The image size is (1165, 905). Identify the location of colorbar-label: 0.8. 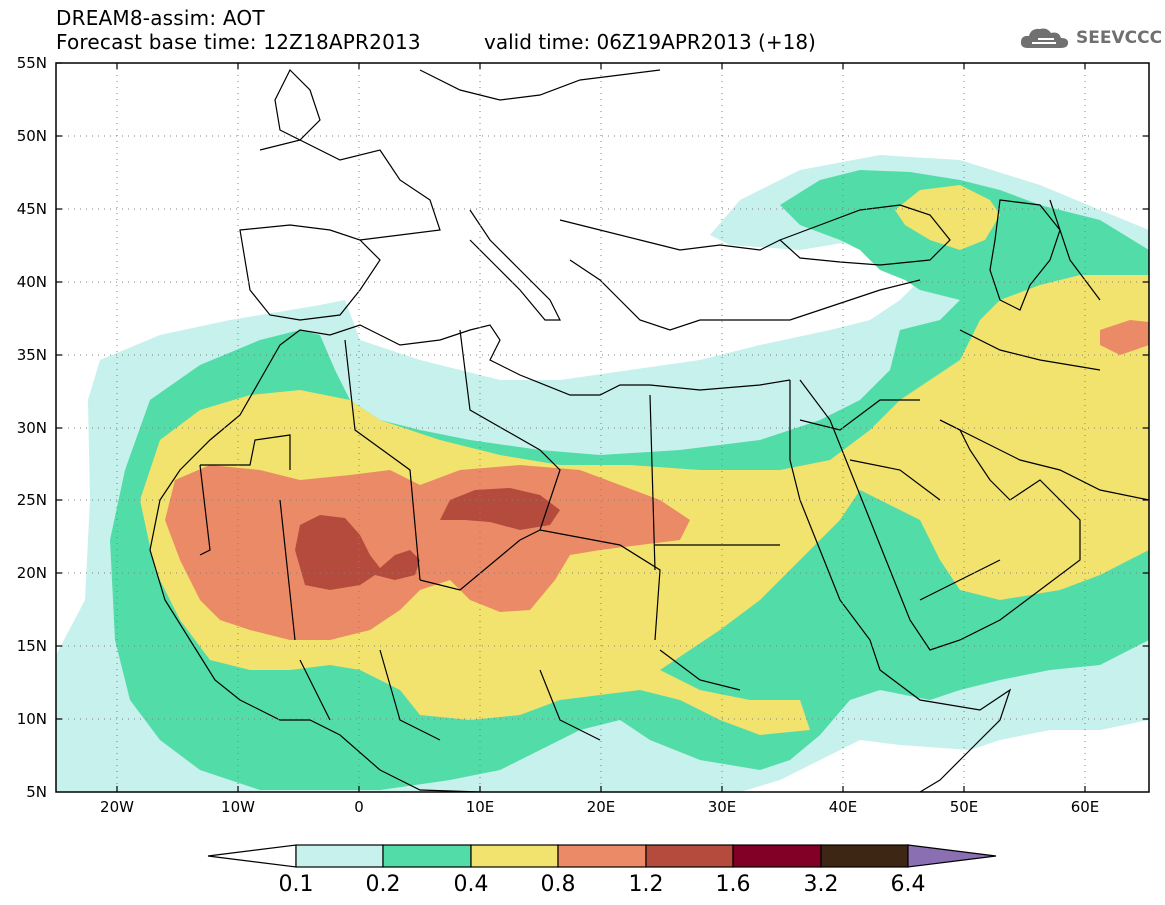
(558, 884).